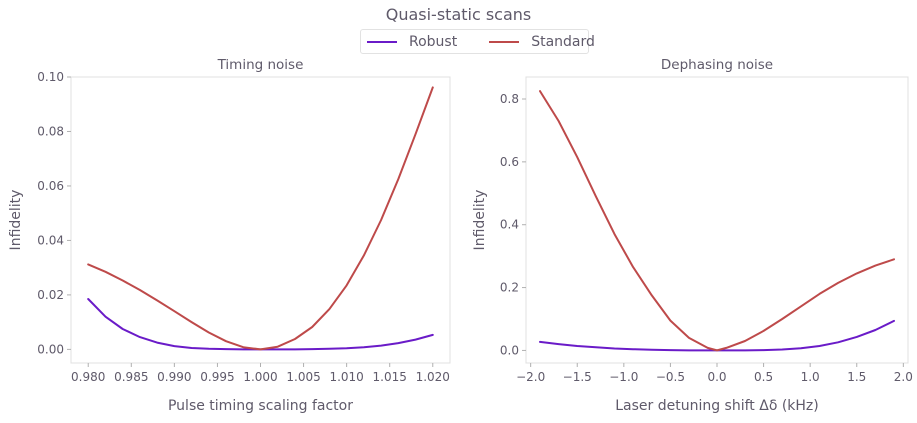  I want to click on dephasing-x-tick-label: 2.0, so click(903, 377).